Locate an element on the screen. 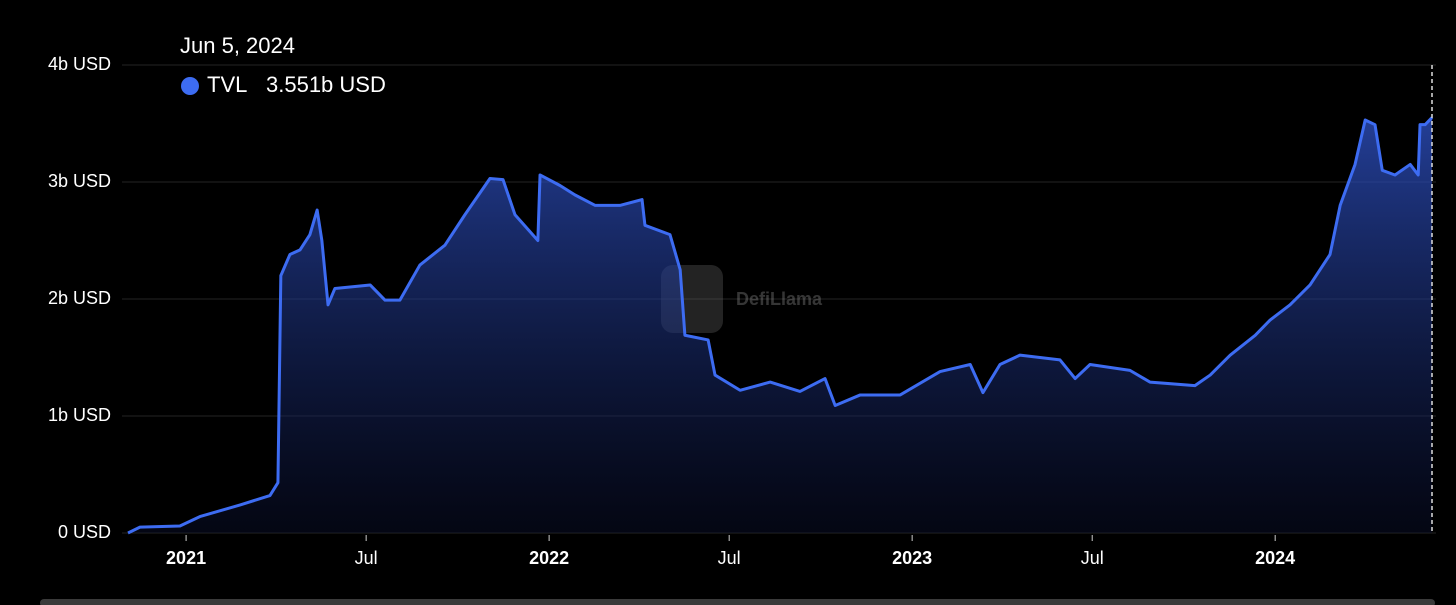 This screenshot has width=1456, height=605. y-tick-label: 4b USD is located at coordinates (79, 64).